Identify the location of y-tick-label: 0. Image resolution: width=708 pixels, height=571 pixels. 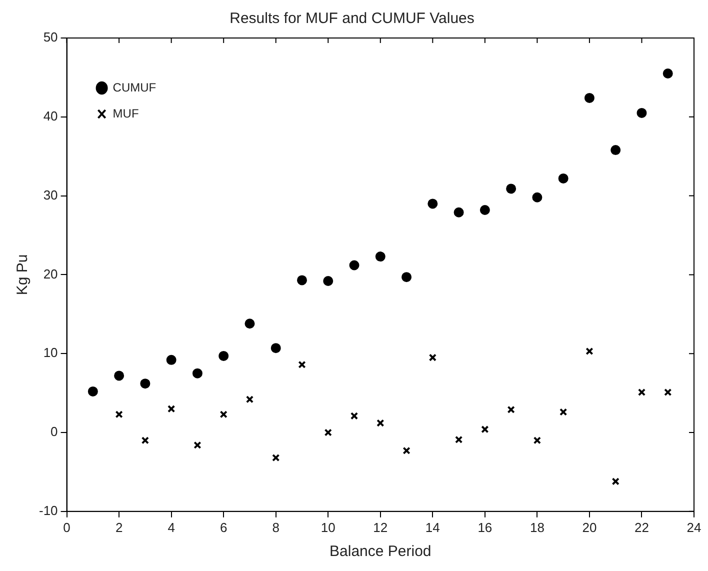
(54, 432).